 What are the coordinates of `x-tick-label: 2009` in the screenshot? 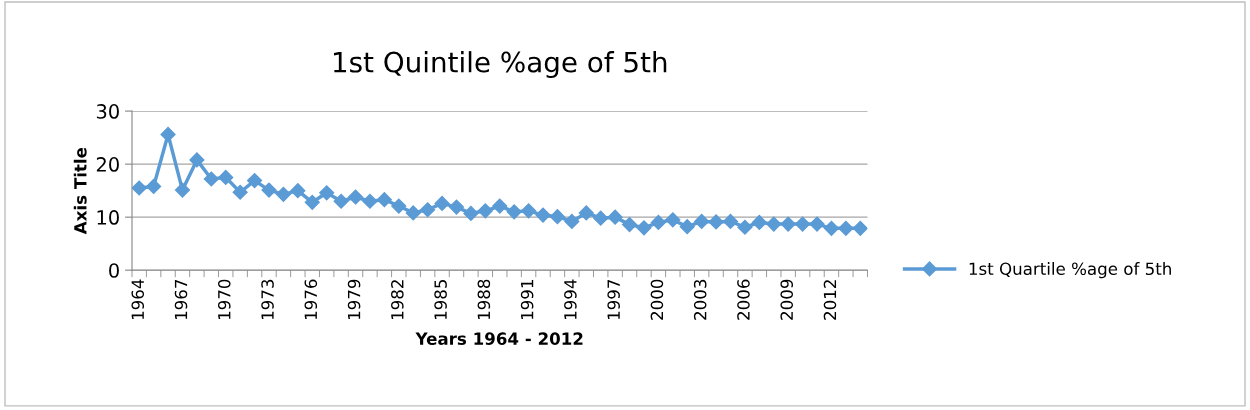 It's located at (787, 299).